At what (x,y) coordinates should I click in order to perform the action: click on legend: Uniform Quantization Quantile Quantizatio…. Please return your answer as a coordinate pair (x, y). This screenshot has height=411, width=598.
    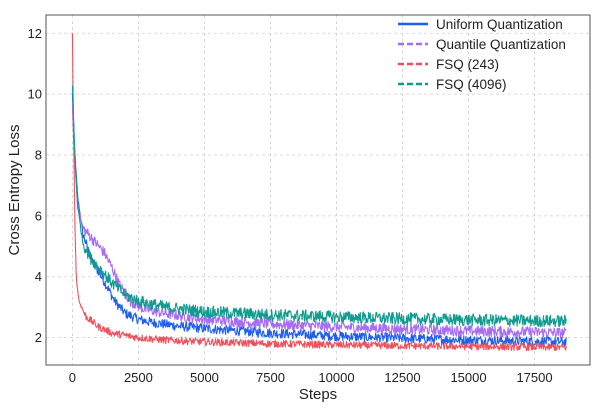
    Looking at the image, I should click on (482, 54).